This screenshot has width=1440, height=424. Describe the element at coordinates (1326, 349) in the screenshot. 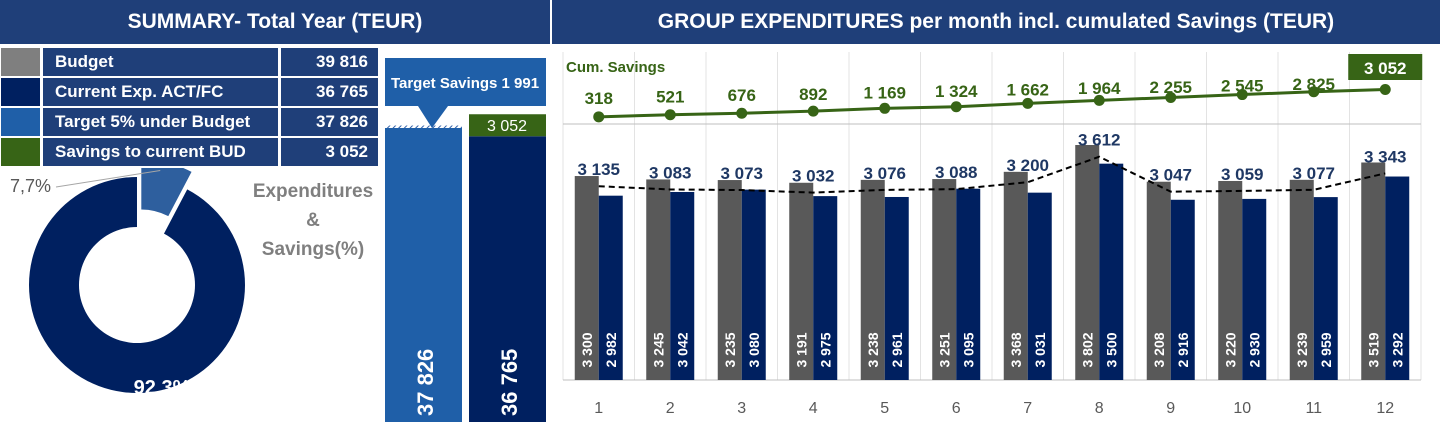

I see `bar-current-label: 2 959` at that location.